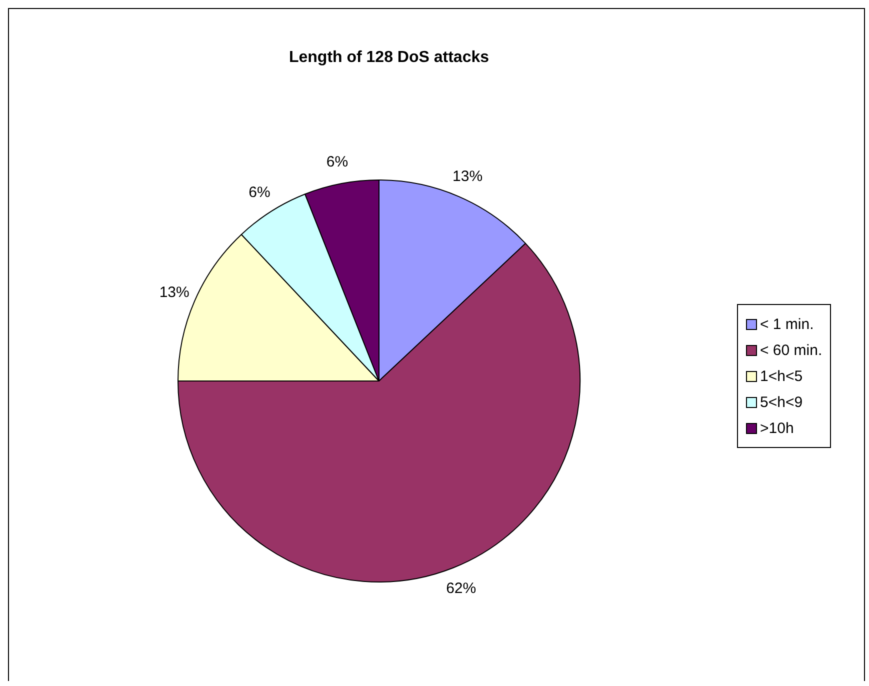 The height and width of the screenshot is (686, 869). I want to click on data-label: 62%, so click(461, 588).